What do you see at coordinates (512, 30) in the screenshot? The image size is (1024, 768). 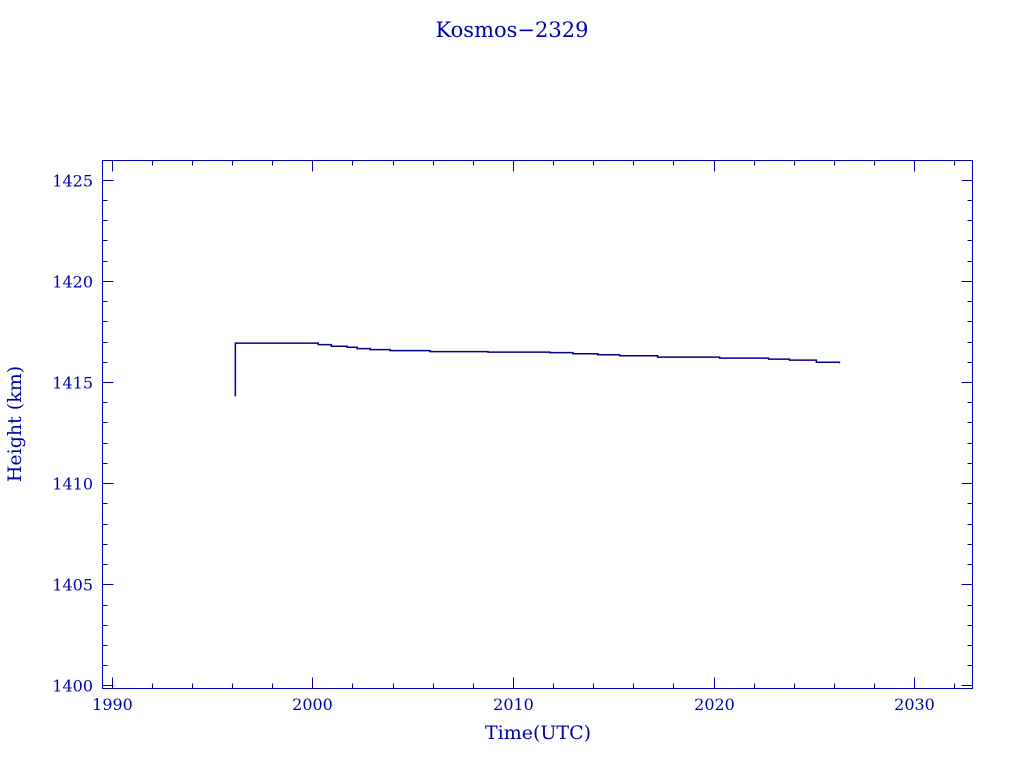 I see `chart-title: Kosmos−2329` at bounding box center [512, 30].